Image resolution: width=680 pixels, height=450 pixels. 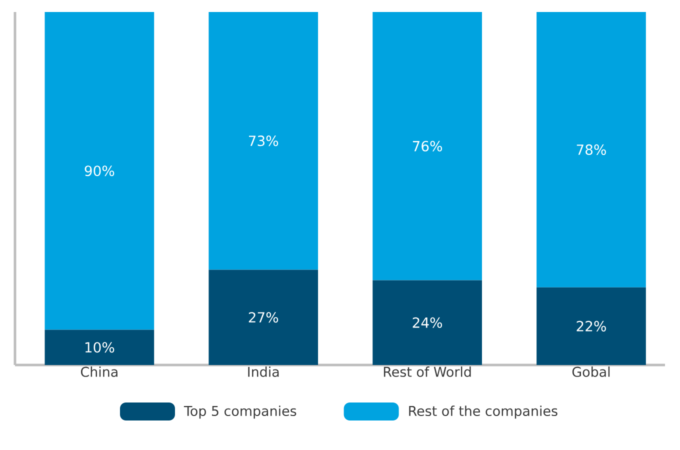 I want to click on data-label: 78%, so click(x=591, y=149).